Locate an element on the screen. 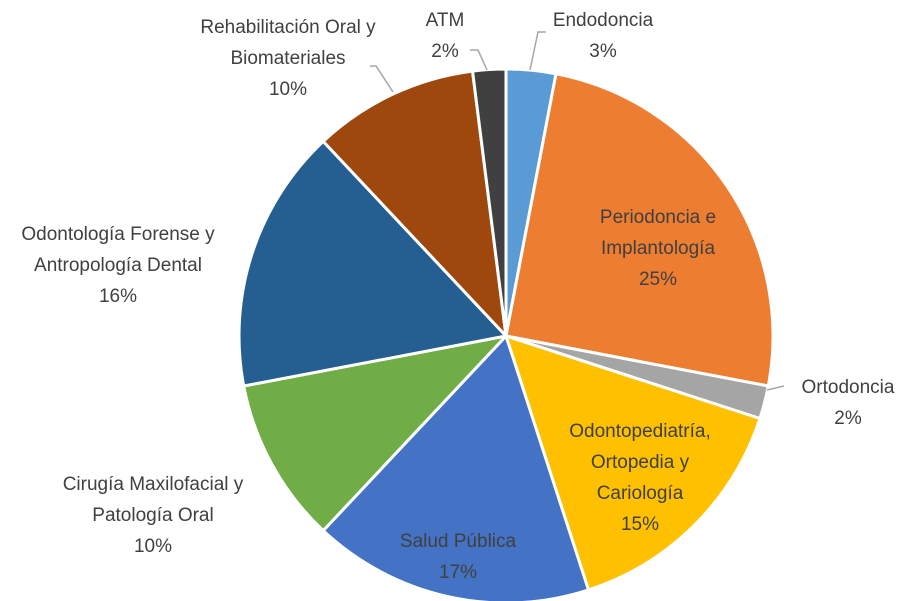  slice-label: Salud Pública 17% is located at coordinates (458, 557).